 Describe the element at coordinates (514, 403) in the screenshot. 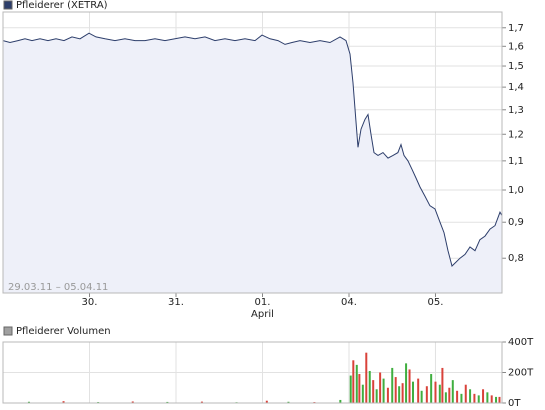

I see `y-tick-label: 0T` at that location.